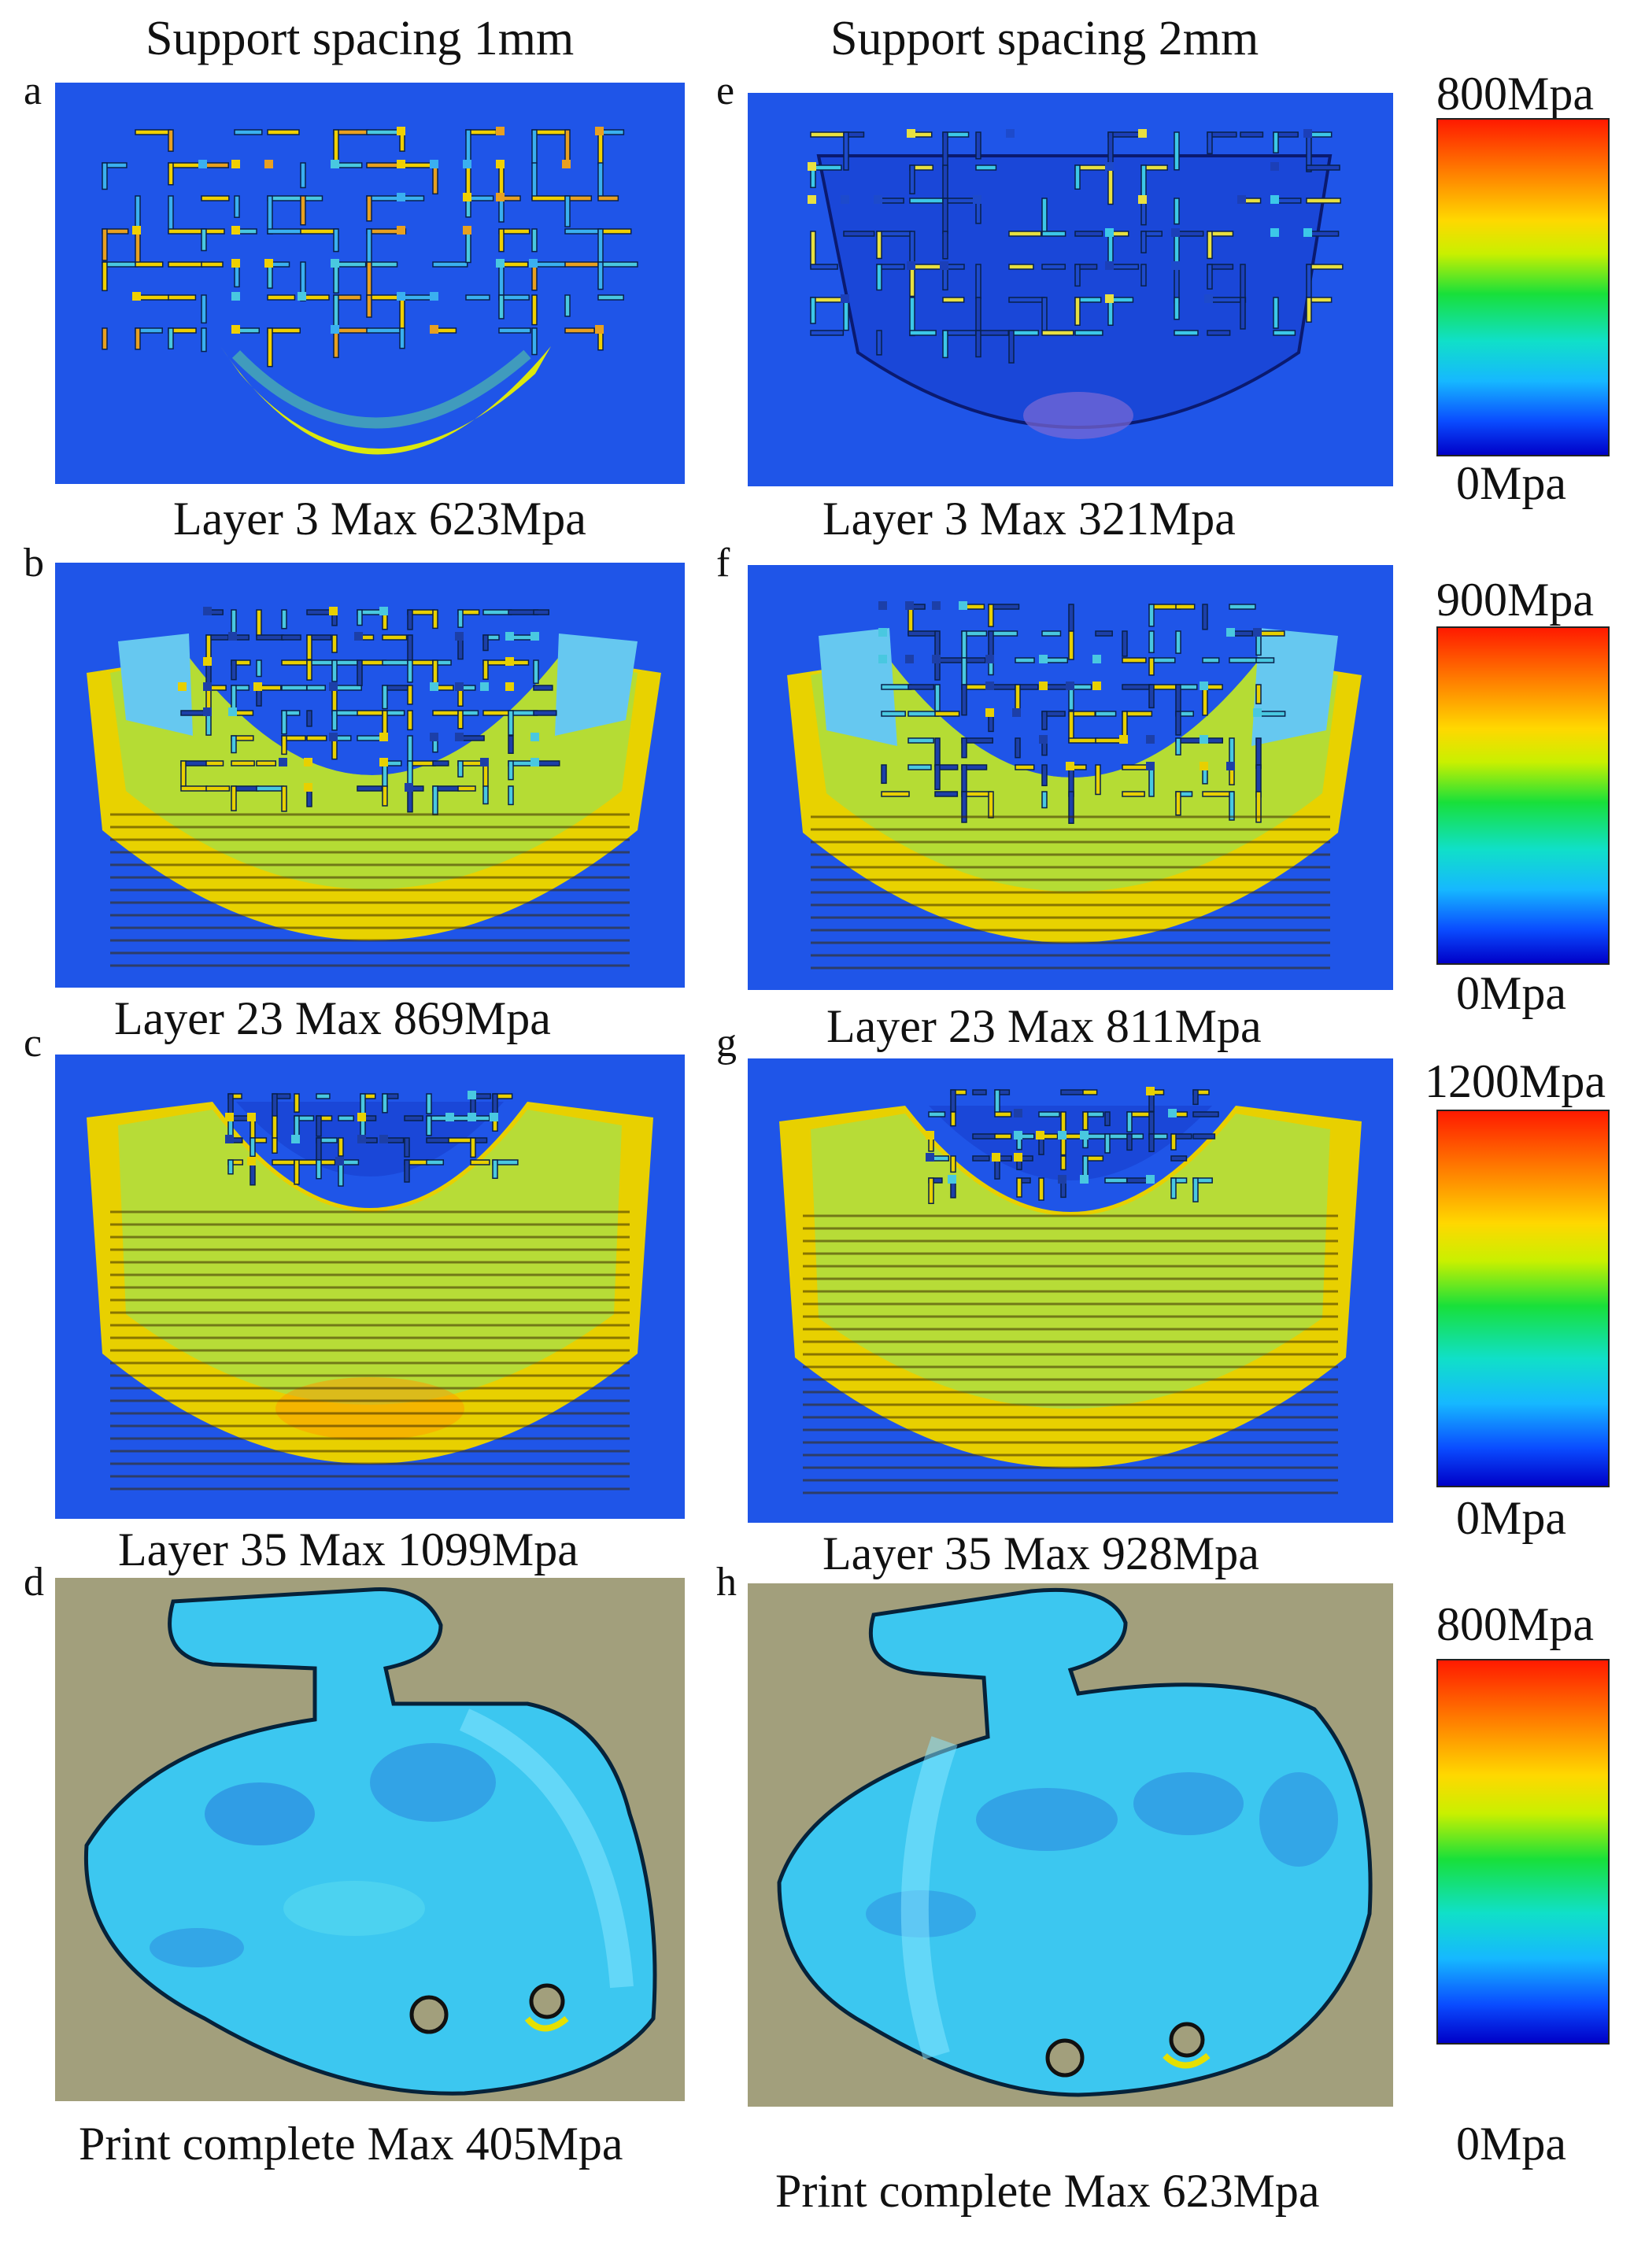  I want to click on caption-b: Layer 23 Max 869Mpa, so click(332, 1018).